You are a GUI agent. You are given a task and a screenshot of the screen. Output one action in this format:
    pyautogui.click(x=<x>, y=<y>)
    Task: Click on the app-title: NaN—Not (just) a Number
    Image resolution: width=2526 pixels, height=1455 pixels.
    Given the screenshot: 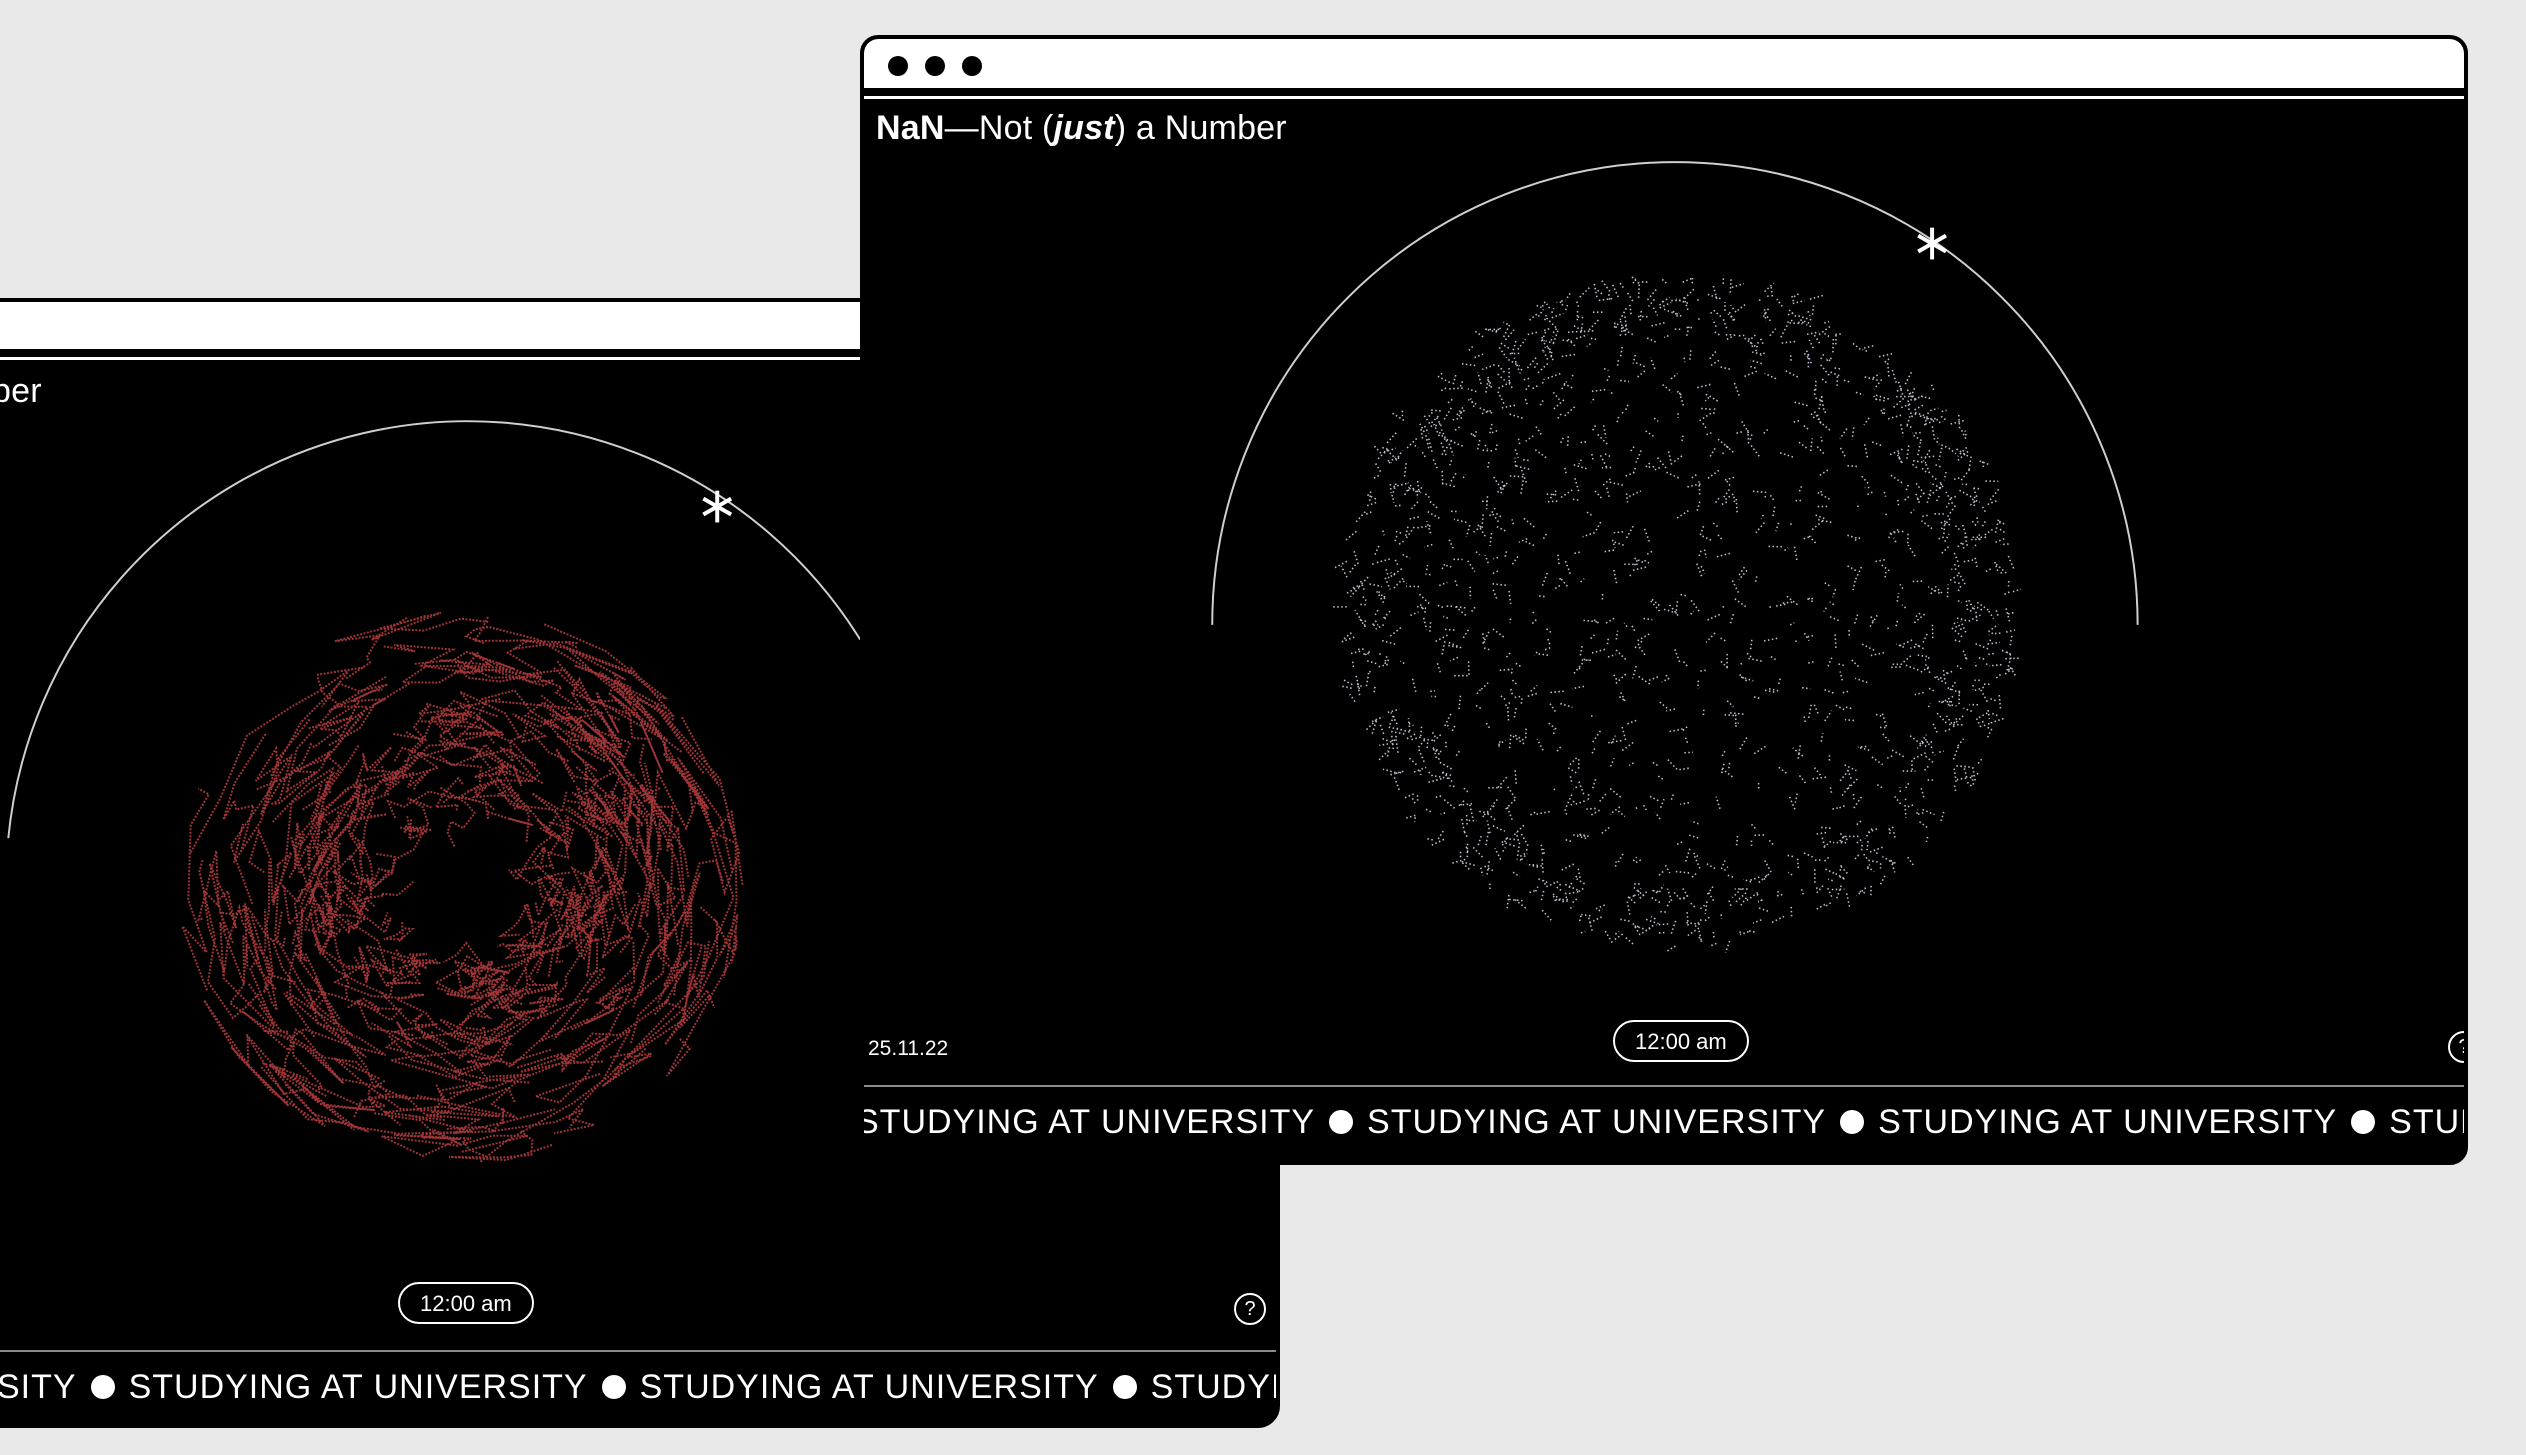 What is the action you would take?
    pyautogui.click(x=1081, y=128)
    